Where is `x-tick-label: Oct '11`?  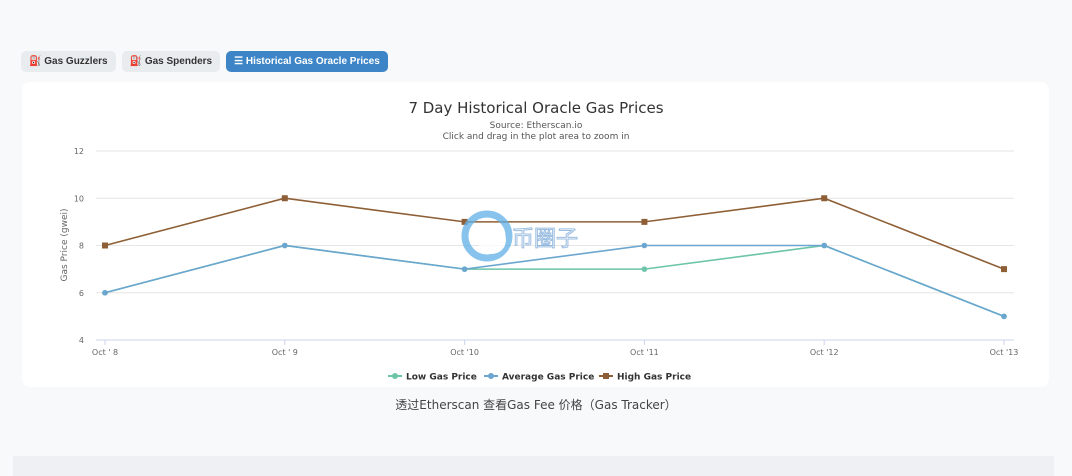
x-tick-label: Oct '11 is located at coordinates (644, 352).